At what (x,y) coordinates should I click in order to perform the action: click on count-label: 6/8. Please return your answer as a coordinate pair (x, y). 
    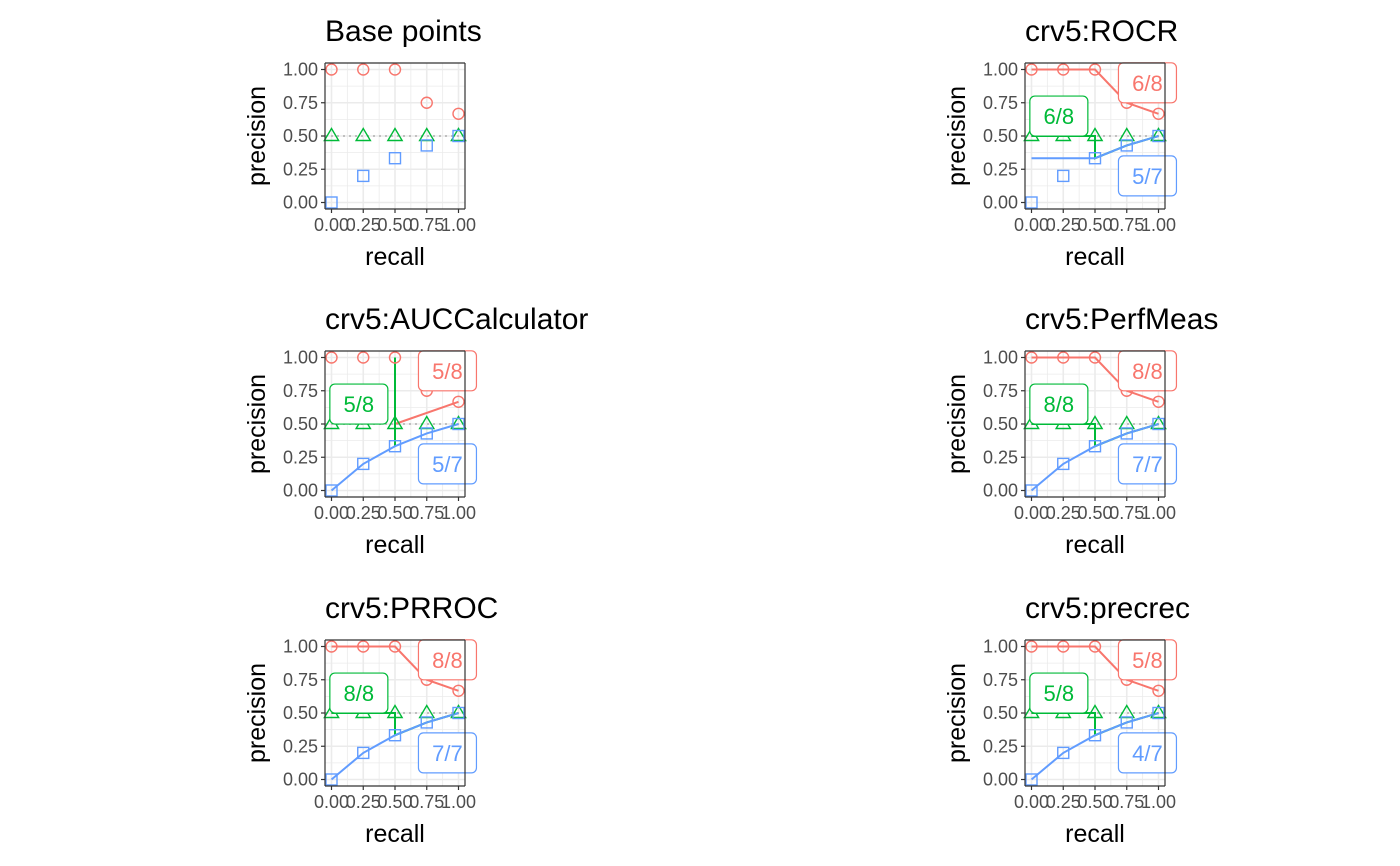
    Looking at the image, I should click on (1147, 83).